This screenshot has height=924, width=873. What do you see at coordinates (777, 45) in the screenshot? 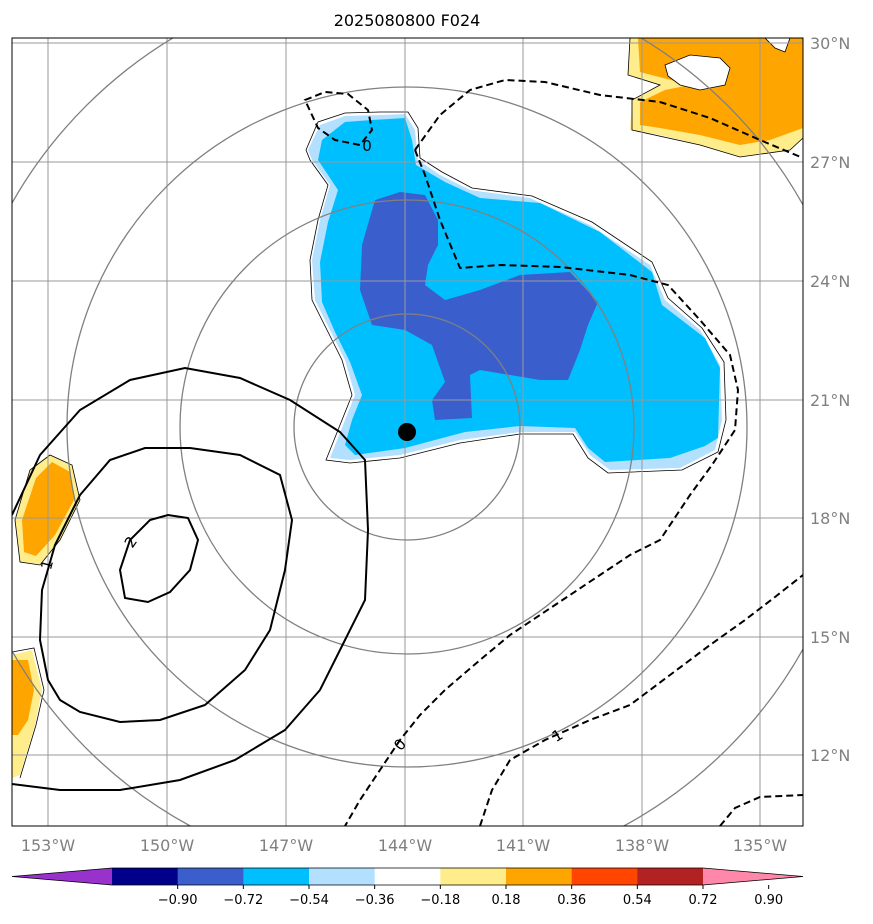
I see `shading-white-hole2` at bounding box center [777, 45].